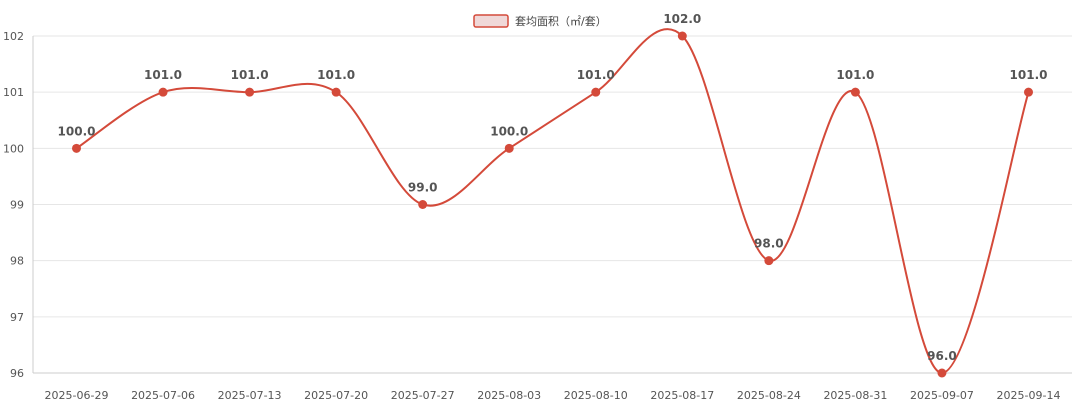 This screenshot has height=419, width=1080. What do you see at coordinates (13, 148) in the screenshot?
I see `y-tick-label: 100` at bounding box center [13, 148].